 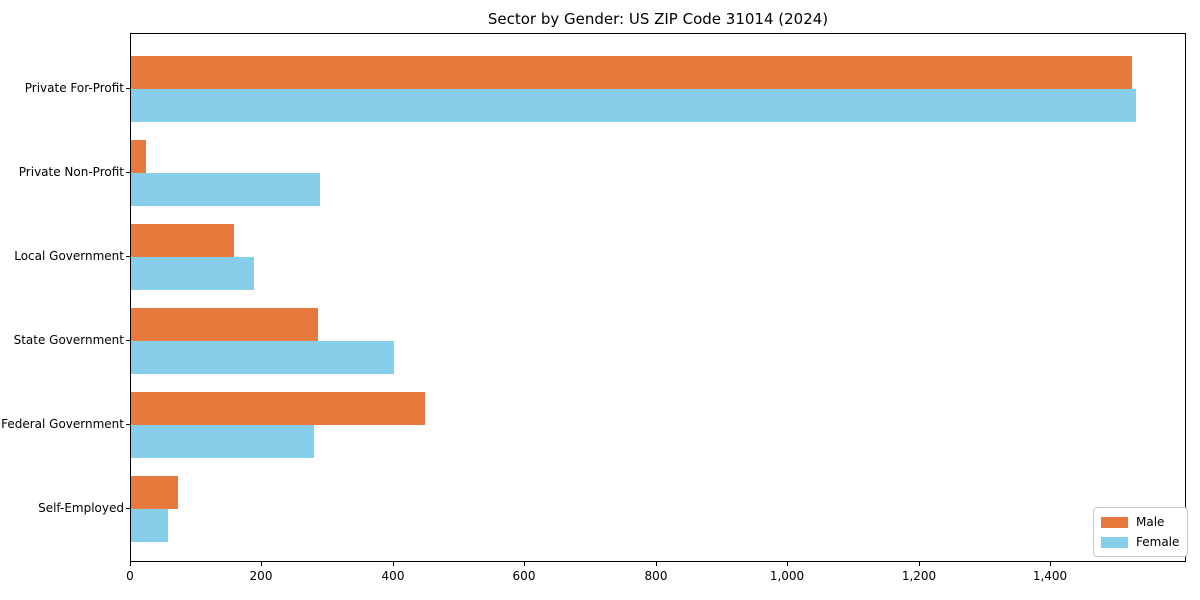 I want to click on bar-female-private-non-profit, so click(x=225, y=189).